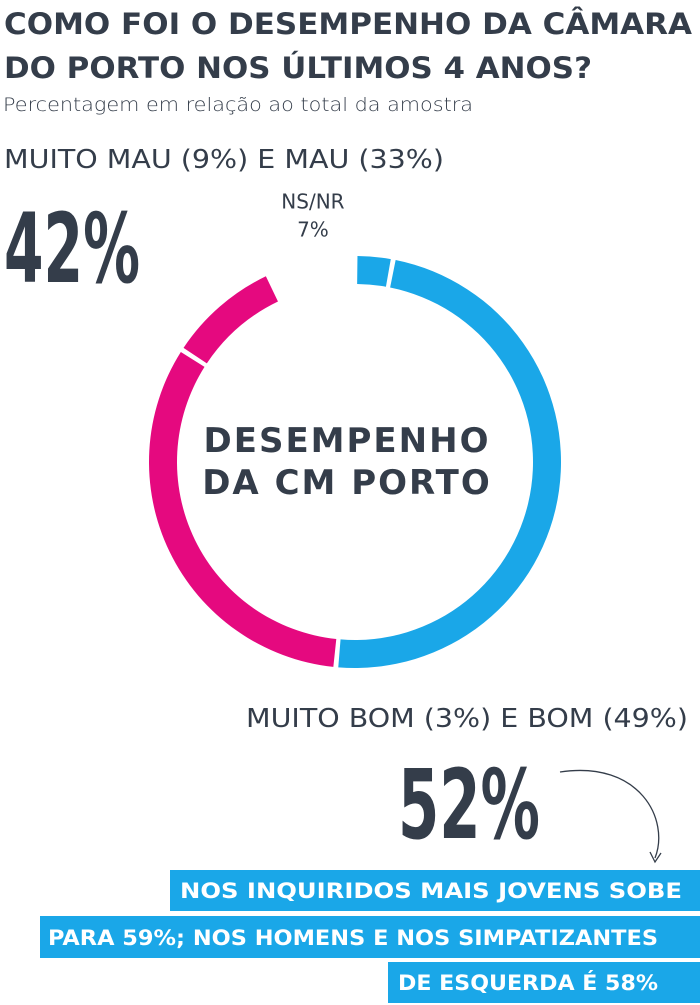 The image size is (700, 1005). What do you see at coordinates (353, 938) in the screenshot?
I see `note-line: PARA 59%; NOS HOMENS E NOS SIMPATIZANTES` at bounding box center [353, 938].